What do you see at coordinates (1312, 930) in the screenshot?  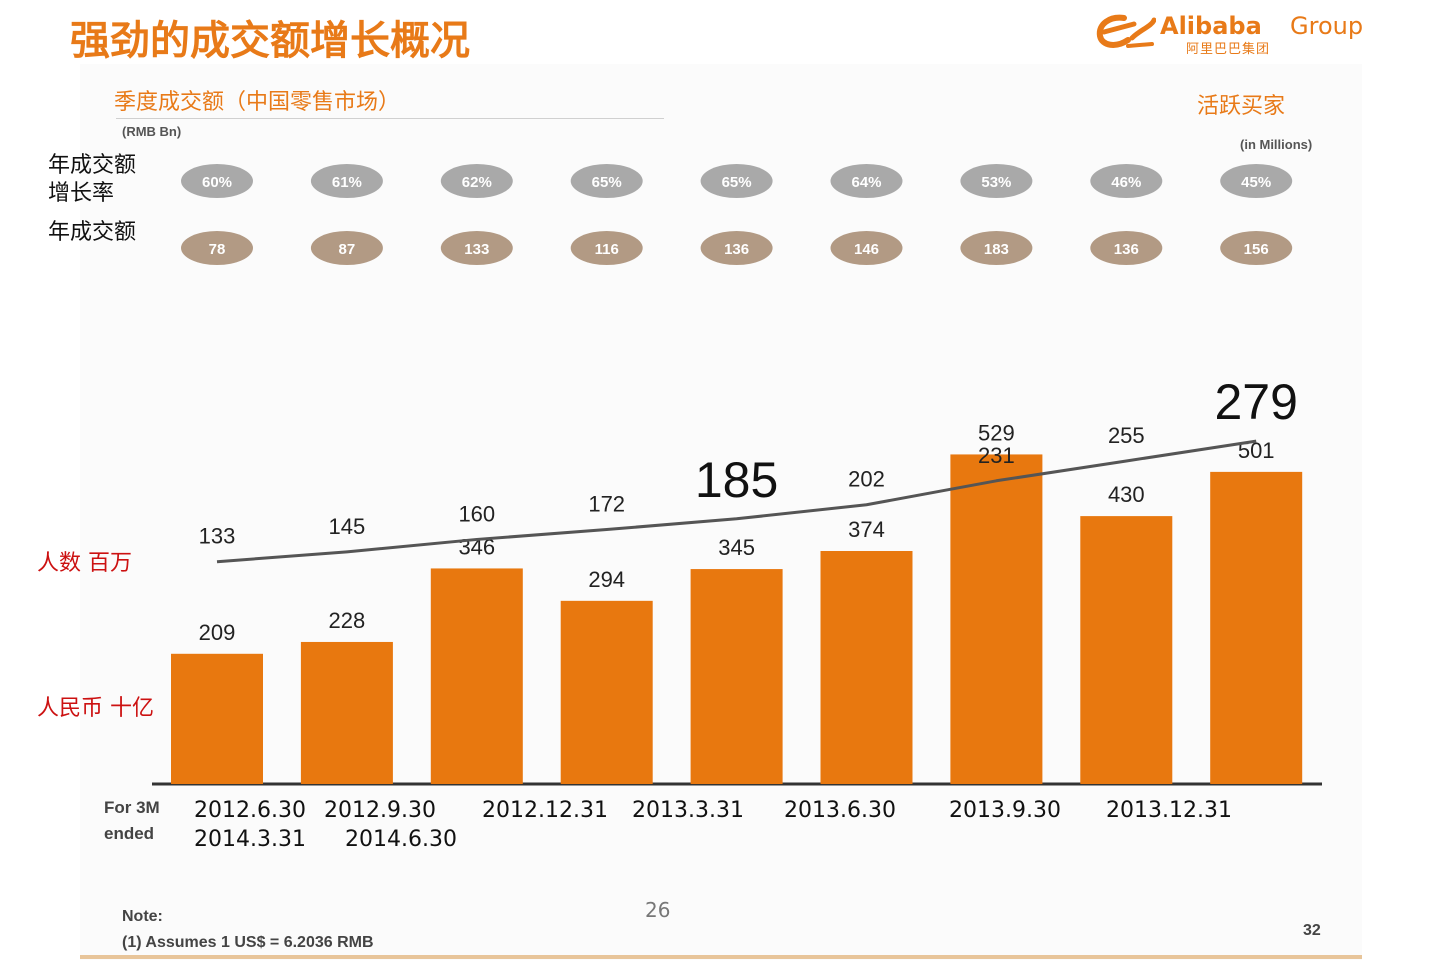 I see `slide-number: 32` at bounding box center [1312, 930].